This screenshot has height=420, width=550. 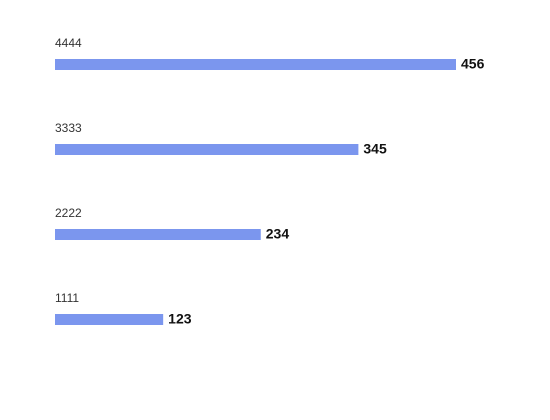 What do you see at coordinates (68, 43) in the screenshot?
I see `category-label: 4444` at bounding box center [68, 43].